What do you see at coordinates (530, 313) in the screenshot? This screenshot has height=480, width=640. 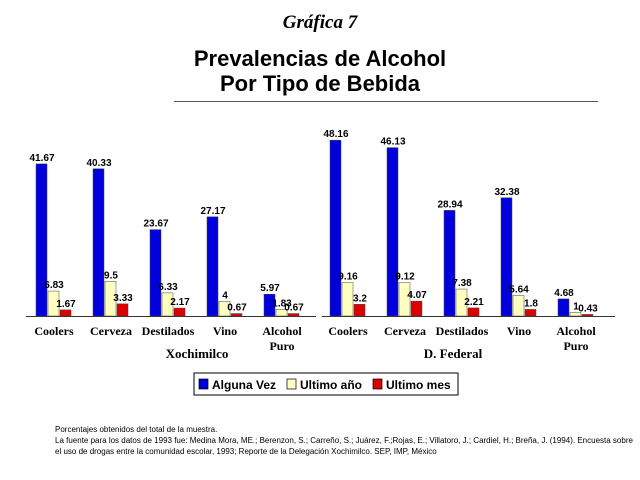 I see `bar-d-federal-vino-ultimo-mes` at bounding box center [530, 313].